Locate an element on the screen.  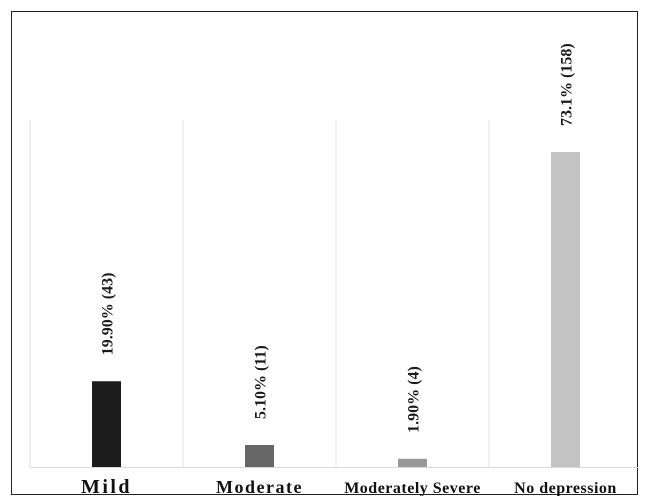
bar-no-depression is located at coordinates (565, 309).